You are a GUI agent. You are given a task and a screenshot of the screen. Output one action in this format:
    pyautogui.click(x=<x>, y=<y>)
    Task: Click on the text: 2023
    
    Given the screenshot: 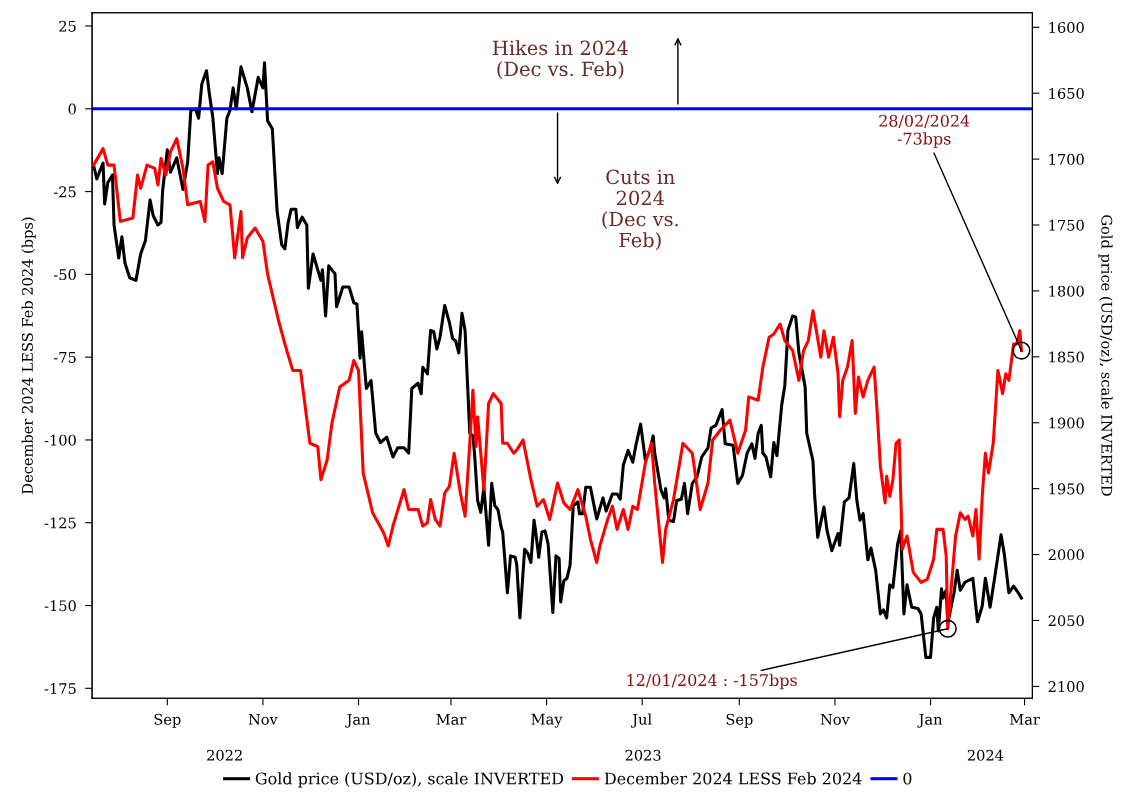 What is the action you would take?
    pyautogui.click(x=643, y=755)
    